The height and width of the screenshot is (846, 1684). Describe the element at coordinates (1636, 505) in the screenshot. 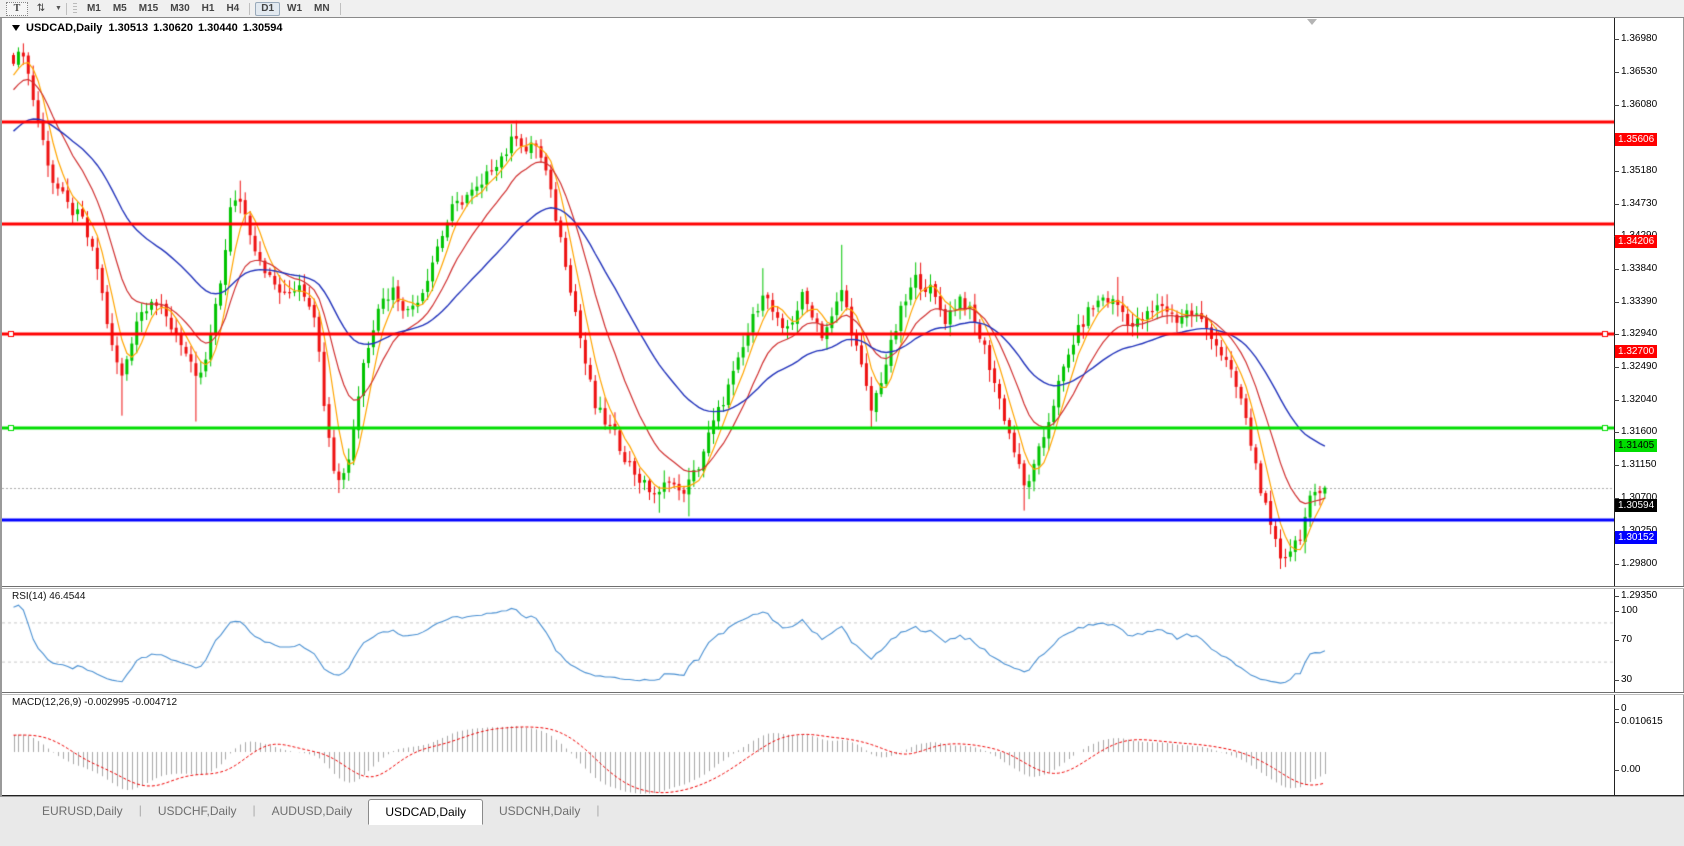

I see `price-line-label: 1.30594` at that location.